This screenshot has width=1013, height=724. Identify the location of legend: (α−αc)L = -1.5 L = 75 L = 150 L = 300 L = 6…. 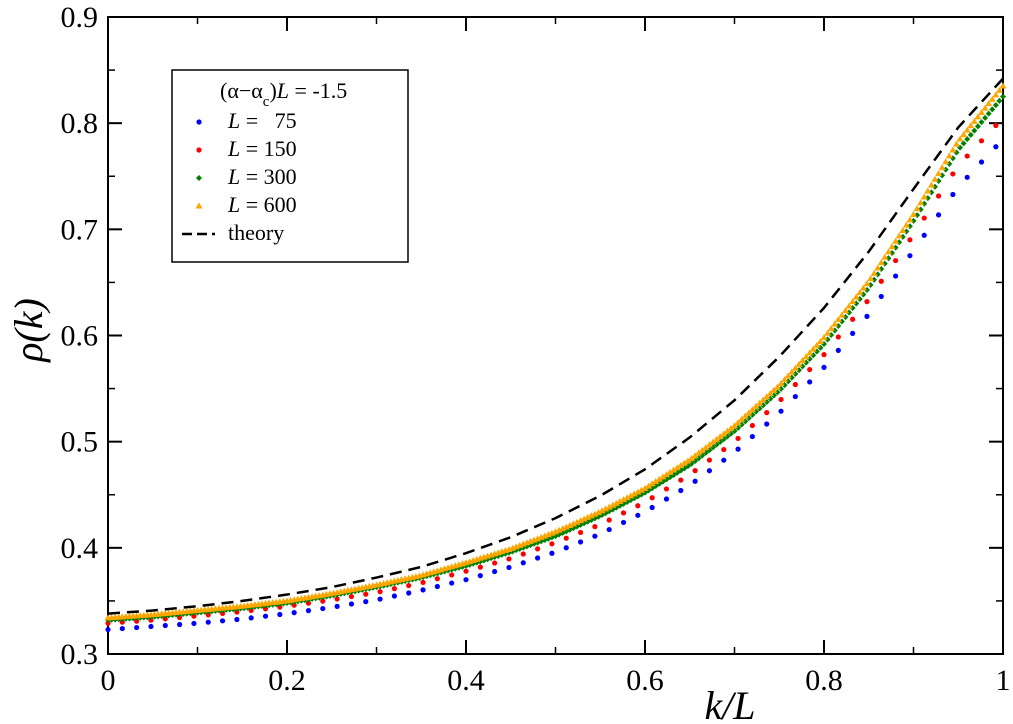
(290, 166).